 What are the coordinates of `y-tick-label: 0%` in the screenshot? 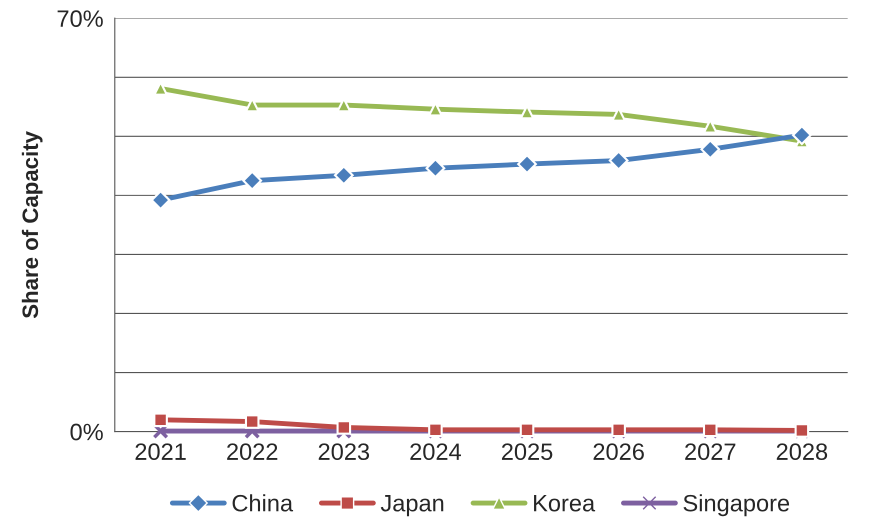 It's located at (86, 432).